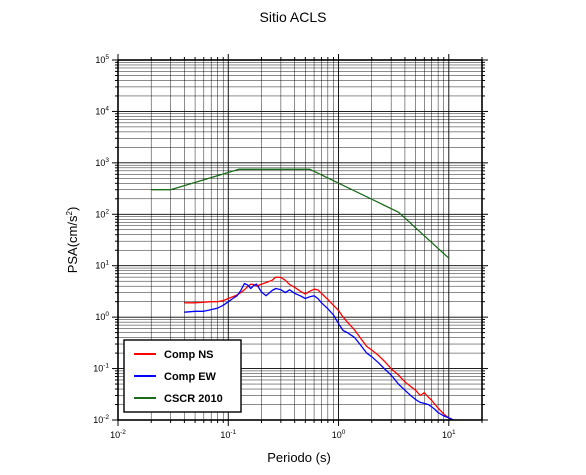  Describe the element at coordinates (106, 366) in the screenshot. I see `y-tick-label-exp: -1` at that location.